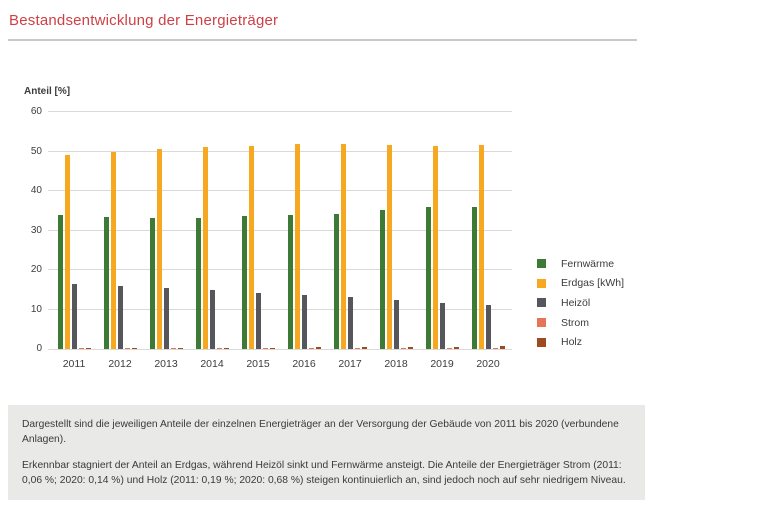 This screenshot has height=511, width=768. Describe the element at coordinates (389, 247) in the screenshot. I see `bar-erdgas-2018` at that location.